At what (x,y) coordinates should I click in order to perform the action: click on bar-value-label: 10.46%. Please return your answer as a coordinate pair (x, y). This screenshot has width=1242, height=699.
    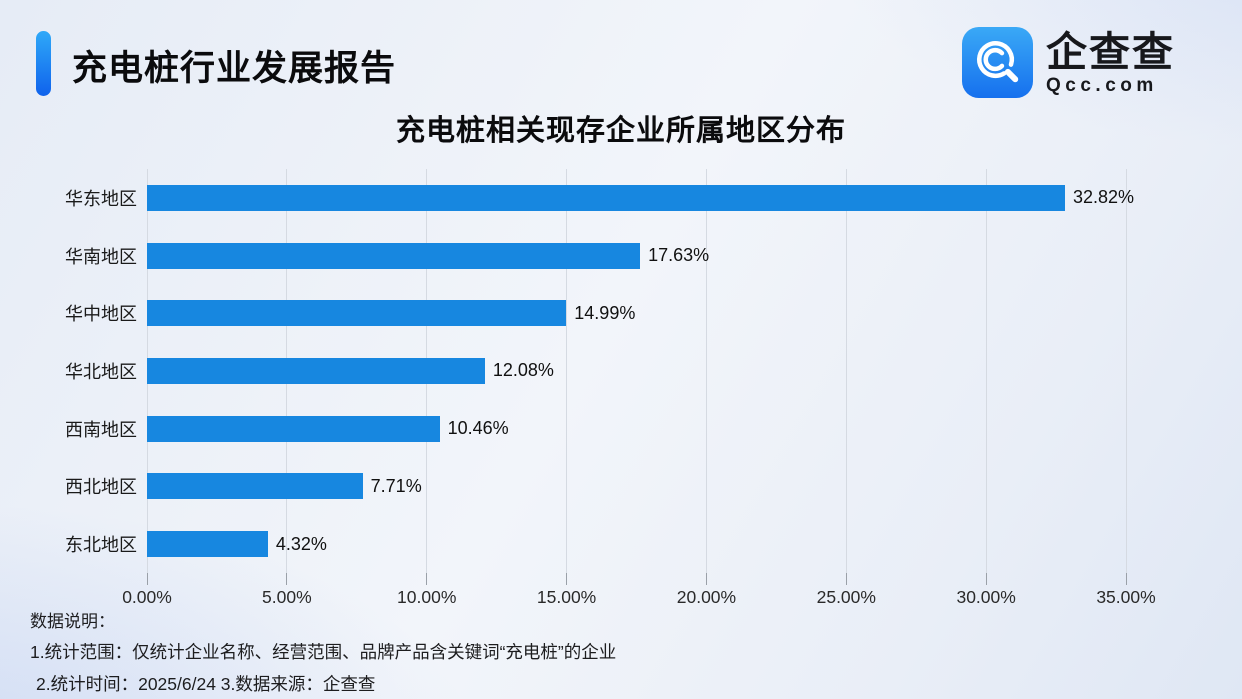
    Looking at the image, I should click on (478, 428).